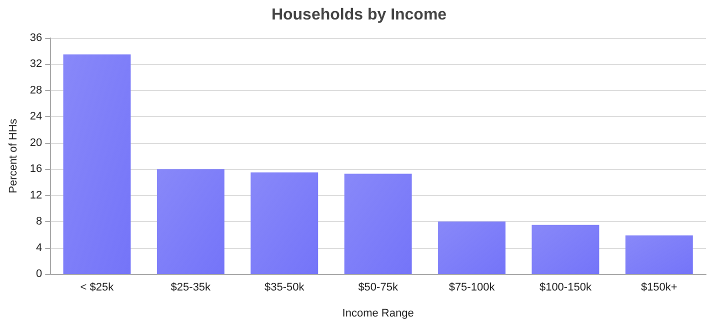 The width and height of the screenshot is (718, 326). I want to click on x-tick-label: $100-150k, so click(565, 288).